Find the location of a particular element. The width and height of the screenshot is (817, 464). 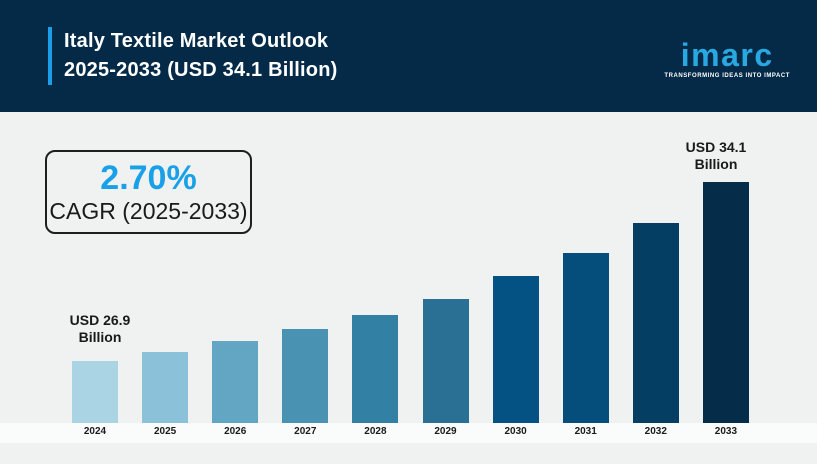

bar-2026 is located at coordinates (235, 382).